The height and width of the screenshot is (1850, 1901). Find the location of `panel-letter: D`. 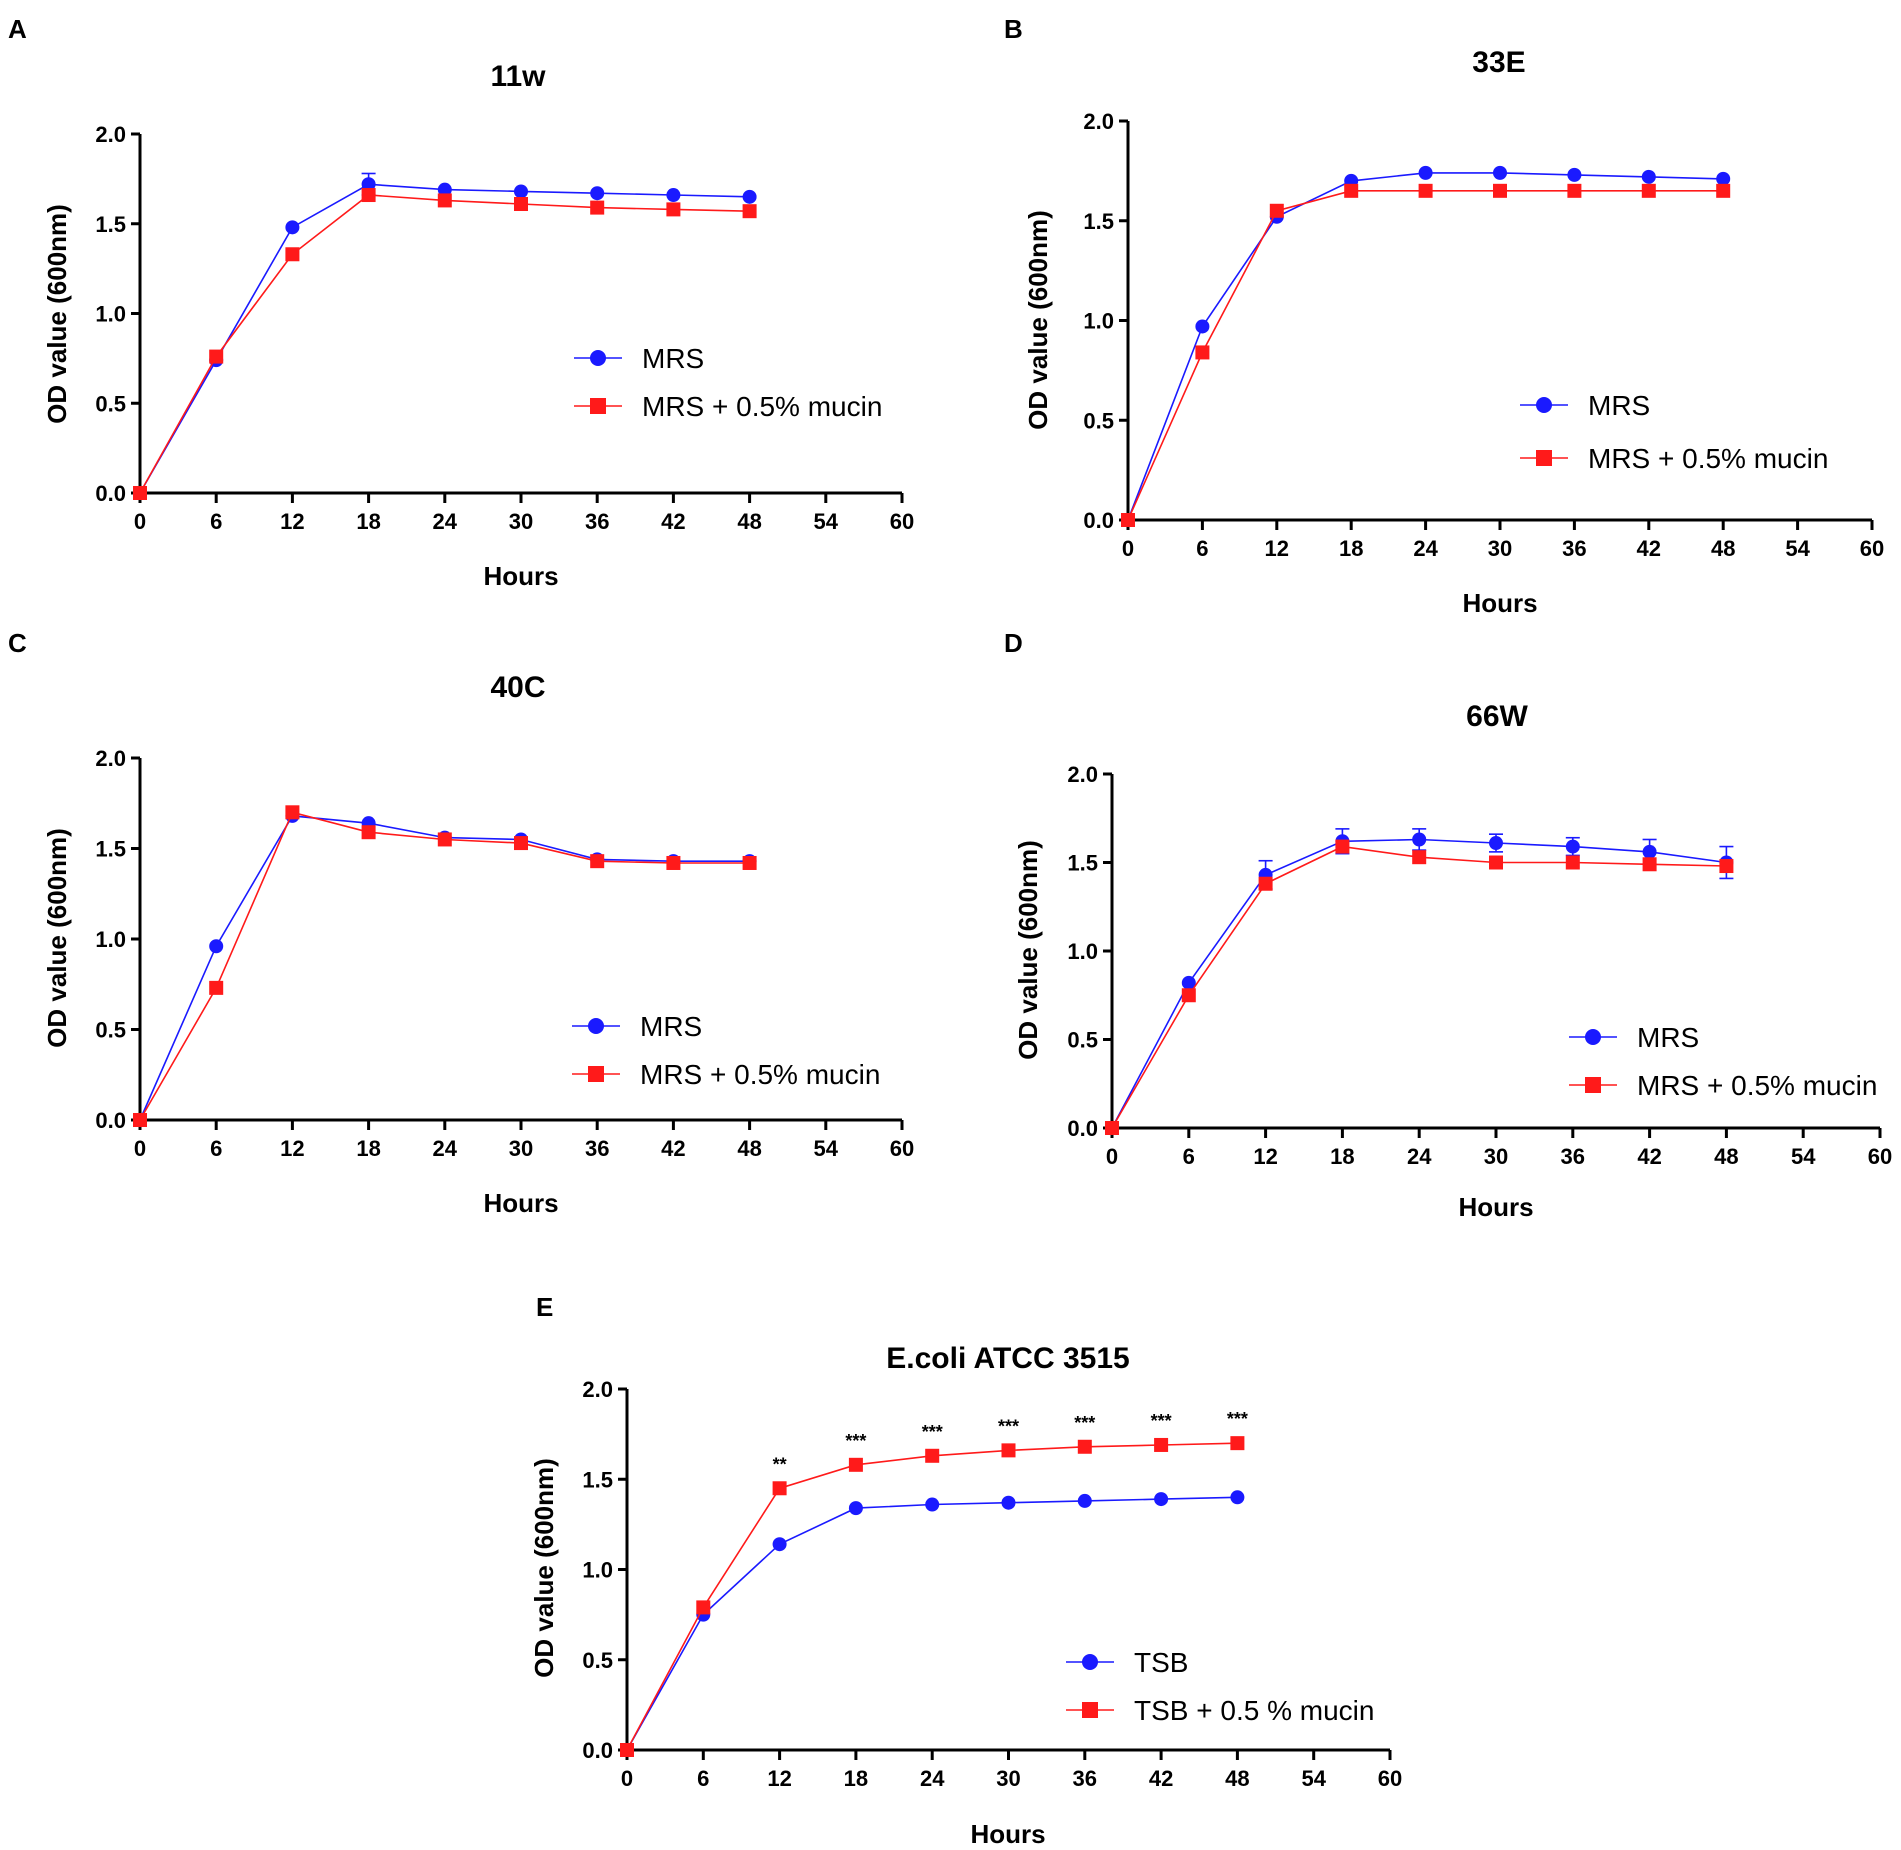

panel-letter: D is located at coordinates (1013, 643).